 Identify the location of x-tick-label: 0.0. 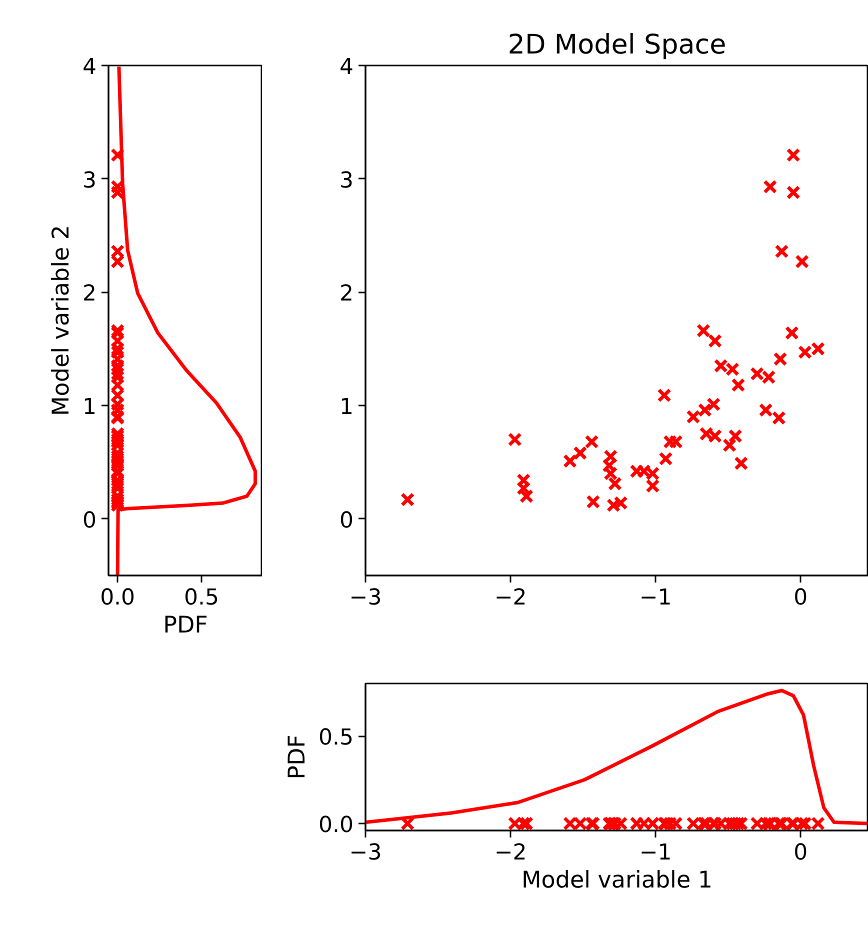
(118, 598).